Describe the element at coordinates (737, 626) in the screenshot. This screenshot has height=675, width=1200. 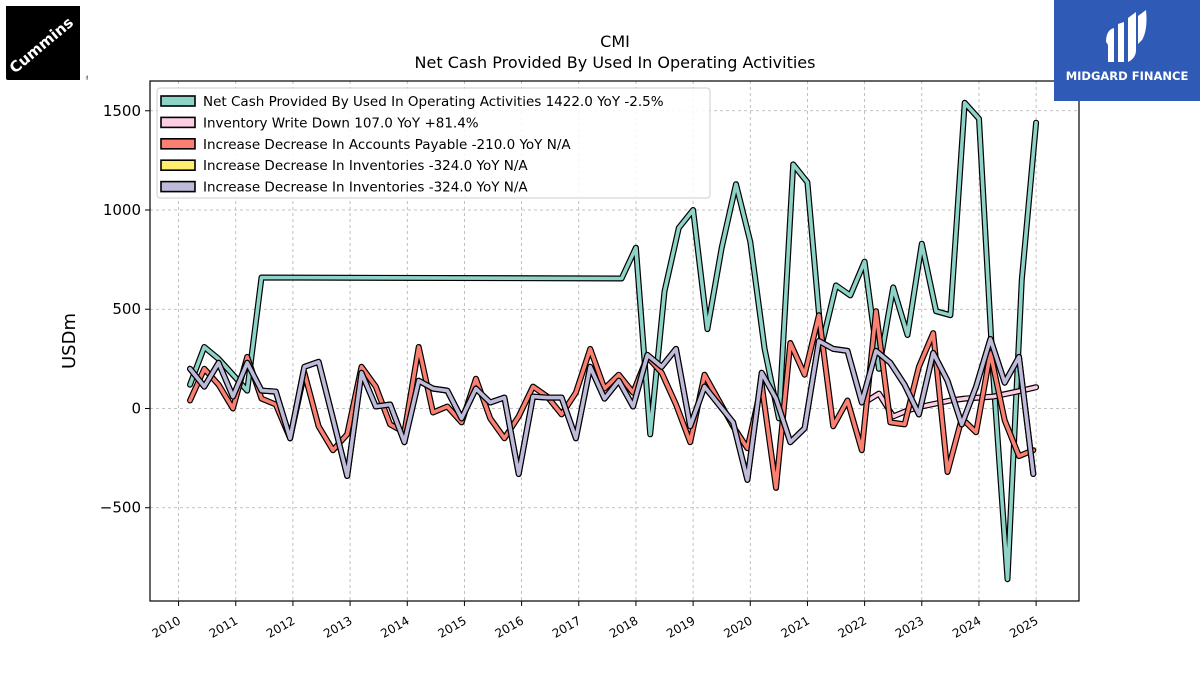
I see `x-tick-label: 2020` at that location.